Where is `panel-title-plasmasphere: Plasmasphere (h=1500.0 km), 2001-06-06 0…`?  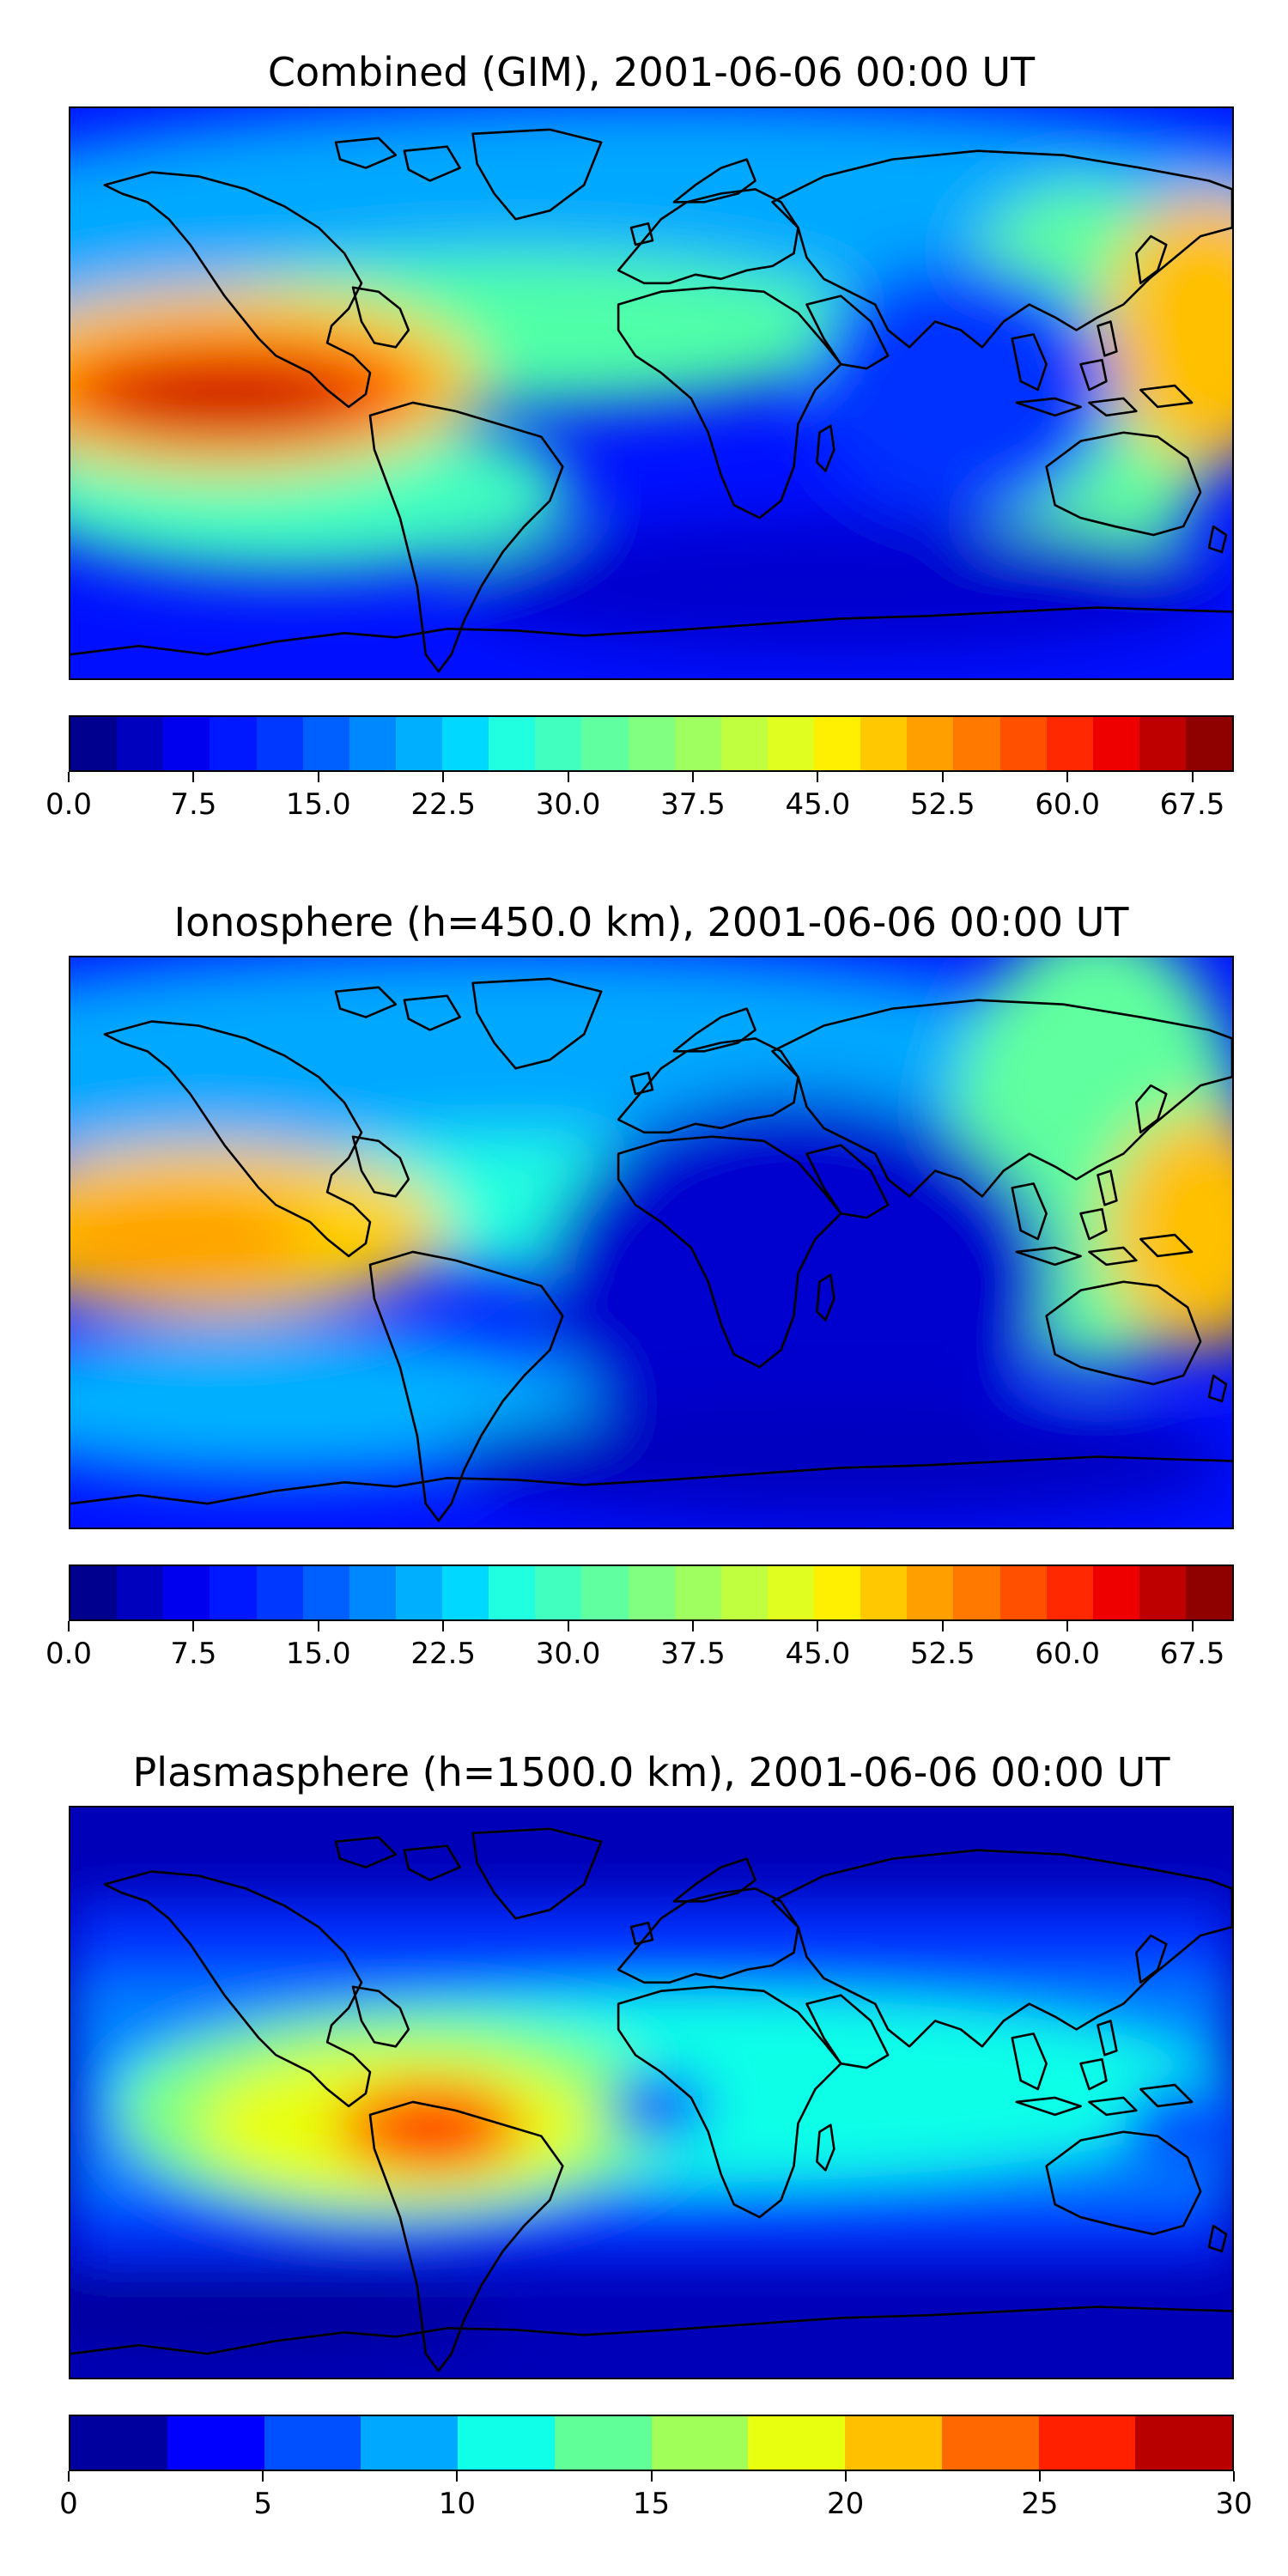
panel-title-plasmasphere: Plasmasphere (h=1500.0 km), 2001-06-06 0… is located at coordinates (651, 1772).